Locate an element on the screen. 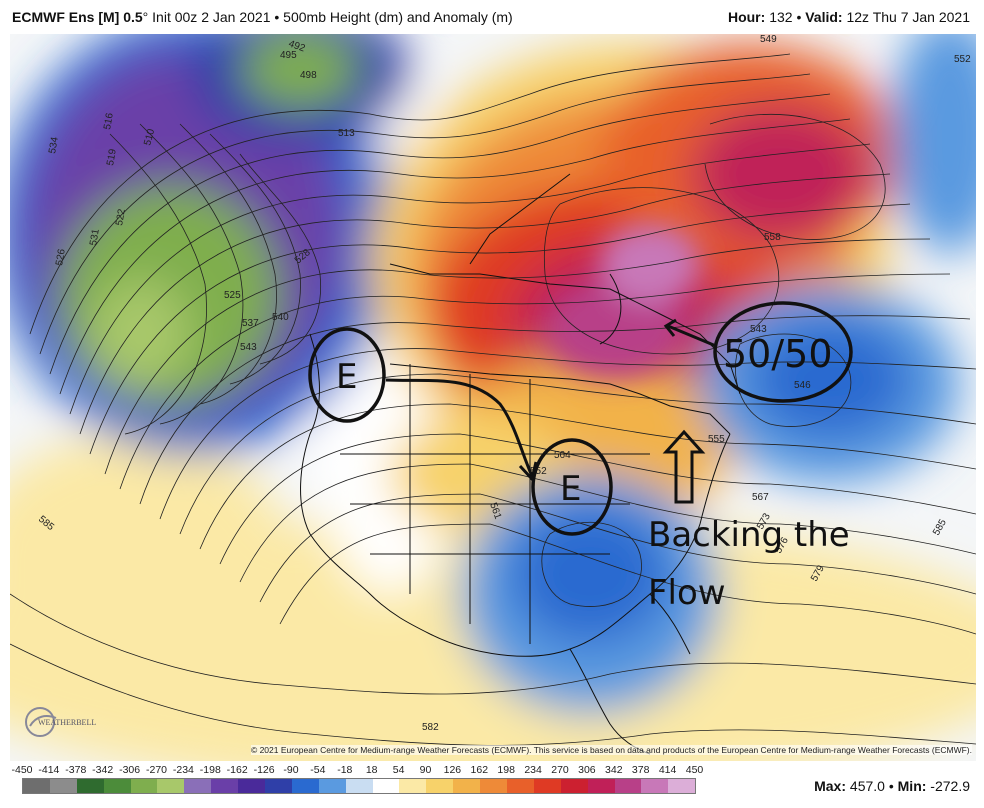  legend-tick-label: -18 is located at coordinates (345, 770).